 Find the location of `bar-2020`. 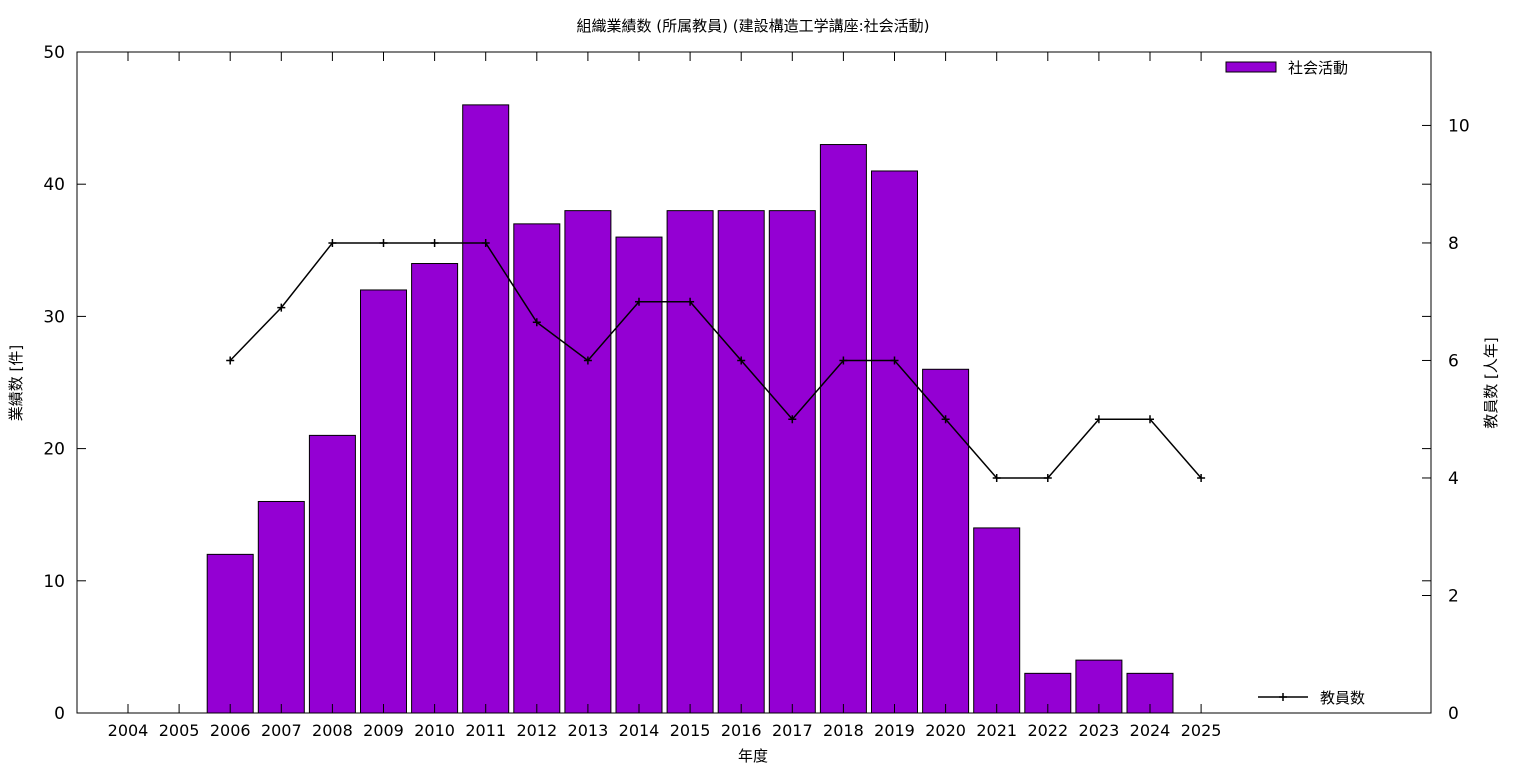

bar-2020 is located at coordinates (946, 541).